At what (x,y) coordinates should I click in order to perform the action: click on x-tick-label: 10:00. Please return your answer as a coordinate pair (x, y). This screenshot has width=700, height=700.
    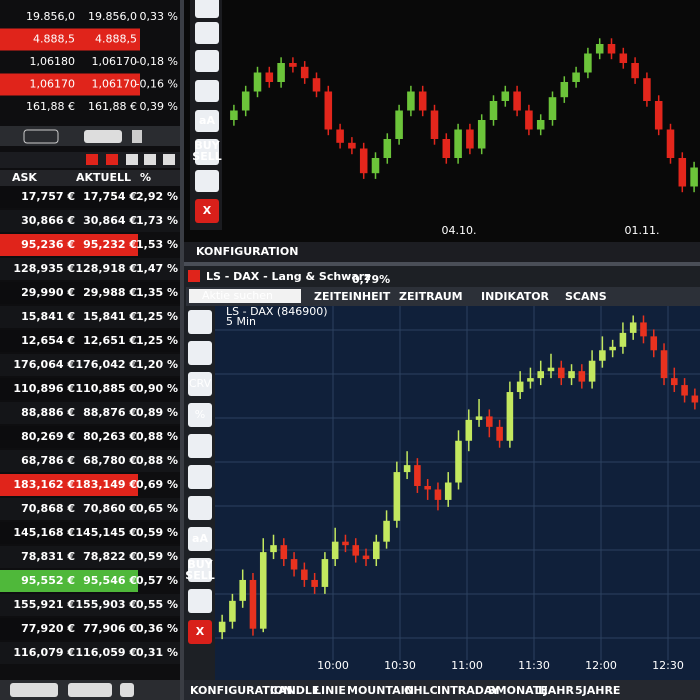
    Looking at the image, I should click on (333, 665).